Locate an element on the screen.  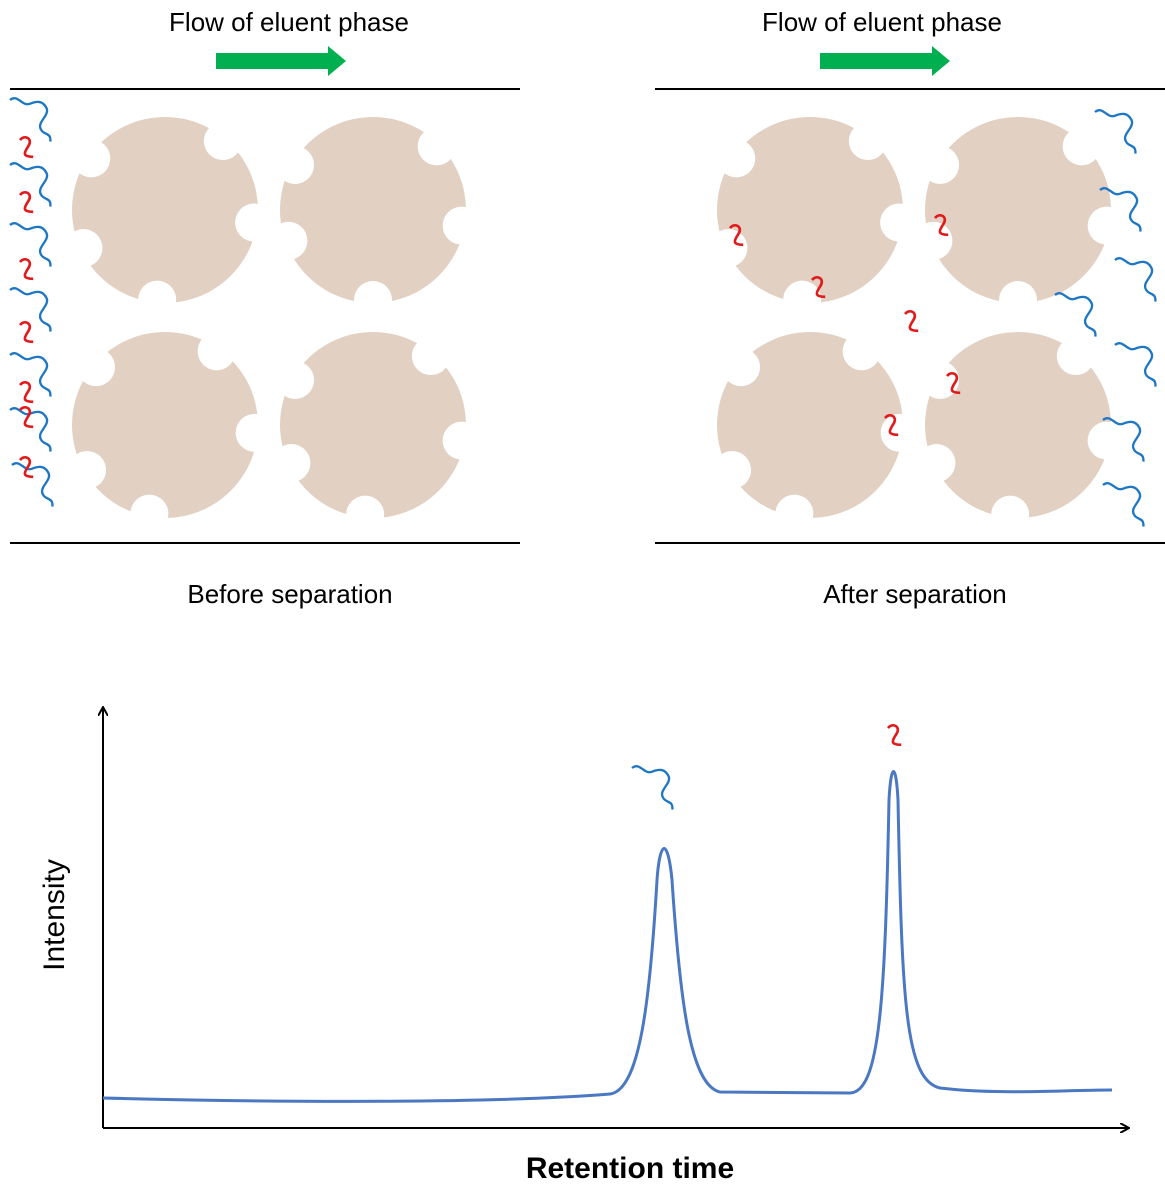
x-axis-label: Retention time is located at coordinates (630, 1168).